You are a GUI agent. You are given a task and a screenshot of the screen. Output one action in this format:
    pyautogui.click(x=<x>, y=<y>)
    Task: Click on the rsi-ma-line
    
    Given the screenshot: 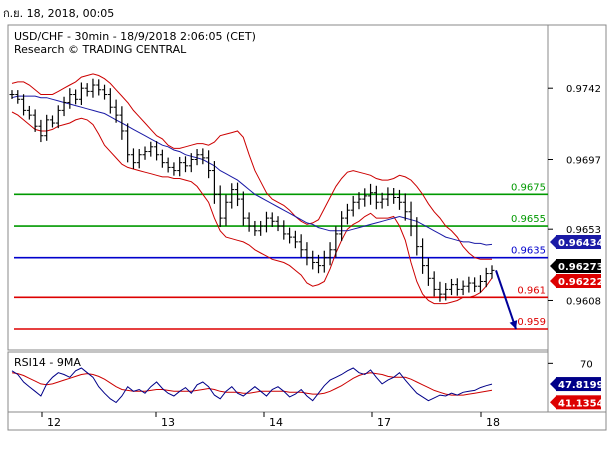 What is the action you would take?
    pyautogui.click(x=252, y=384)
    